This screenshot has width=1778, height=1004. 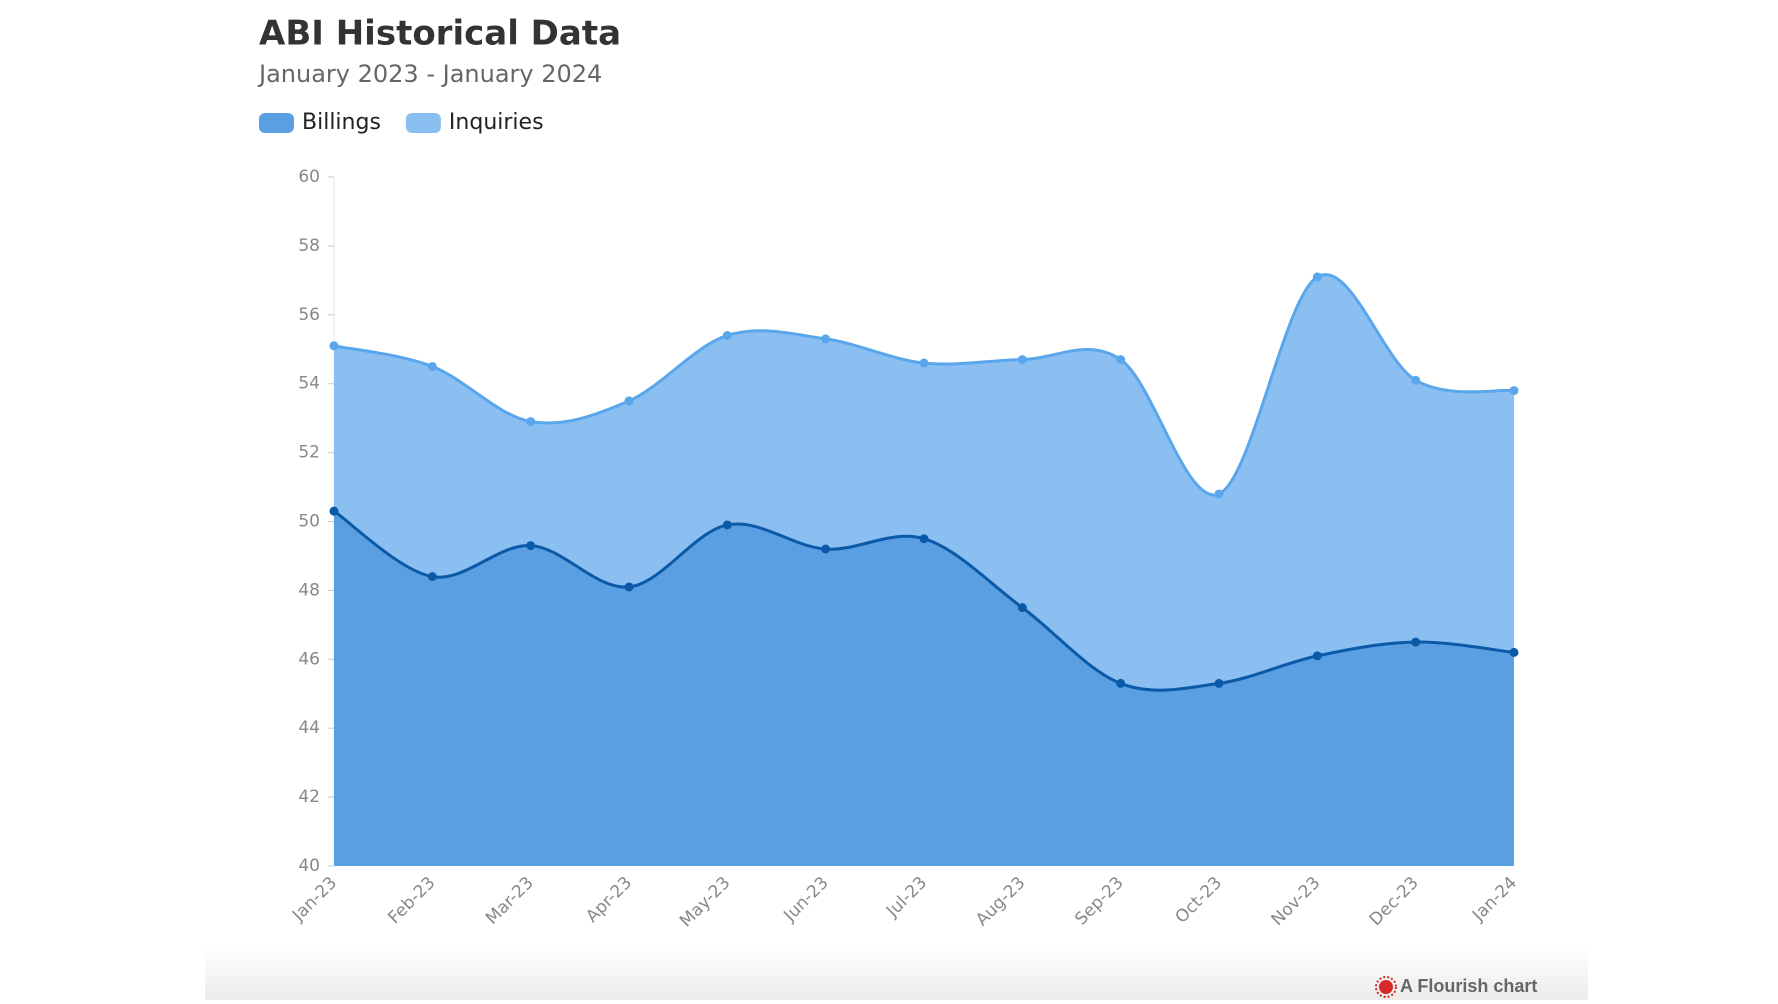 What do you see at coordinates (896, 972) in the screenshot?
I see `footer-band` at bounding box center [896, 972].